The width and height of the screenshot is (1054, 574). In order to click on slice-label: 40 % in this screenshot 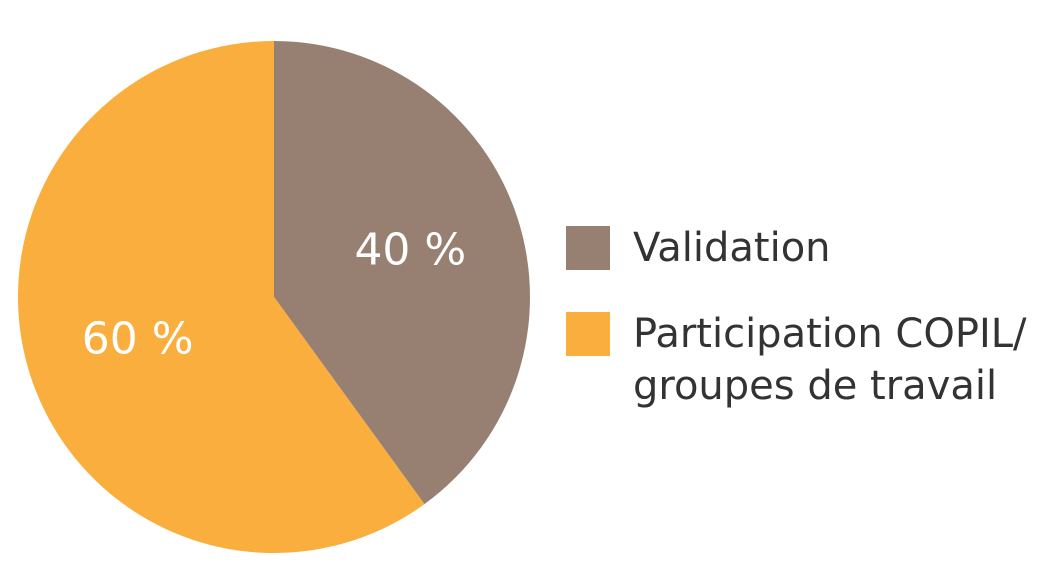, I will do `click(410, 250)`.